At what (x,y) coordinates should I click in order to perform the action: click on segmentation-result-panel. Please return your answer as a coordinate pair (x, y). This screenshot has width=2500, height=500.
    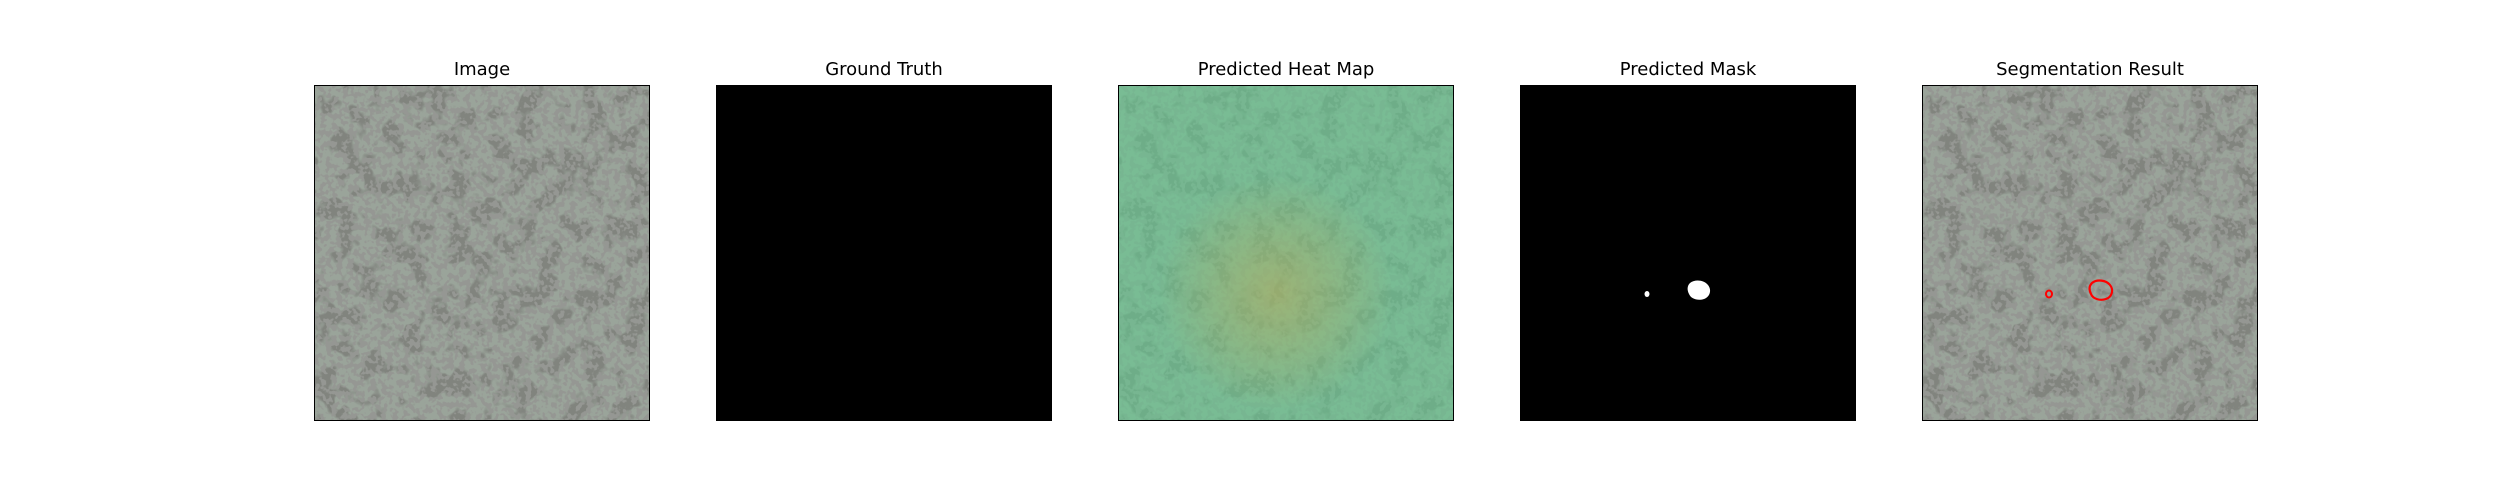
    Looking at the image, I should click on (2090, 253).